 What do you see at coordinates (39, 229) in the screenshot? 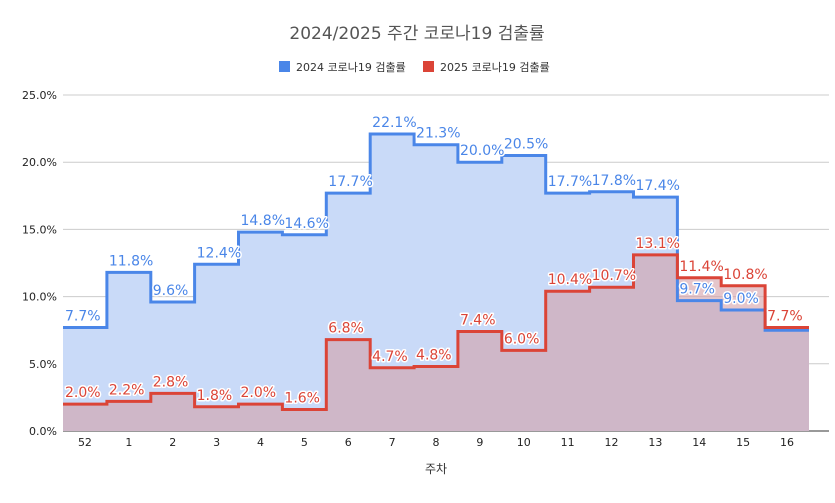
I see `y-tick-label: 15.0%` at bounding box center [39, 229].